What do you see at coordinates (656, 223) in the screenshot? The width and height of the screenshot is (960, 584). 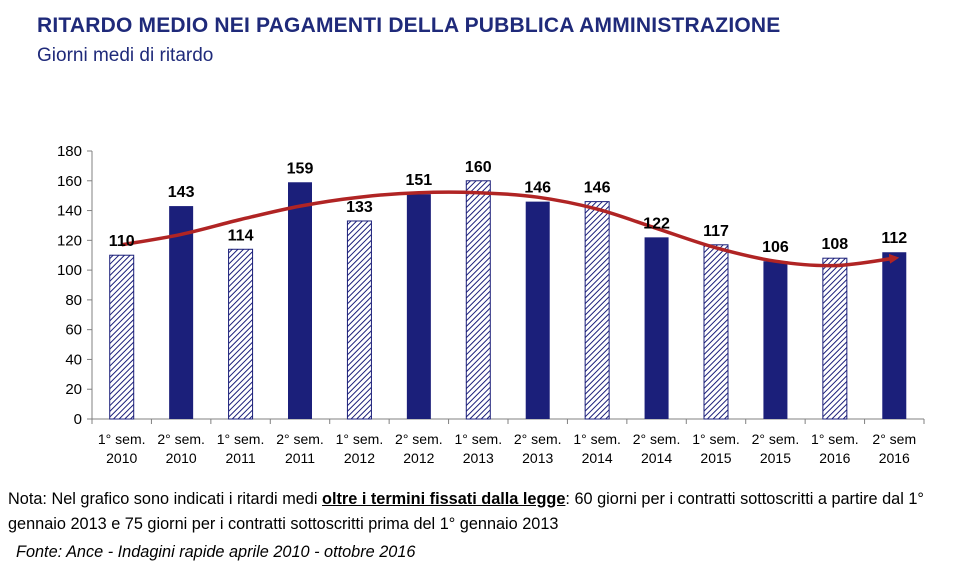 I see `data-label: 122` at bounding box center [656, 223].